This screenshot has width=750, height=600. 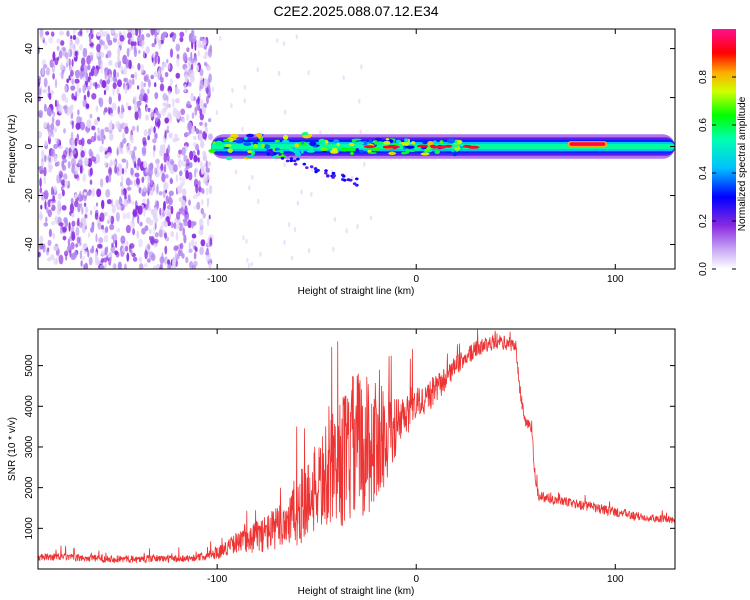 What do you see at coordinates (703, 269) in the screenshot?
I see `colorbar-tick-label: 0.0` at bounding box center [703, 269].